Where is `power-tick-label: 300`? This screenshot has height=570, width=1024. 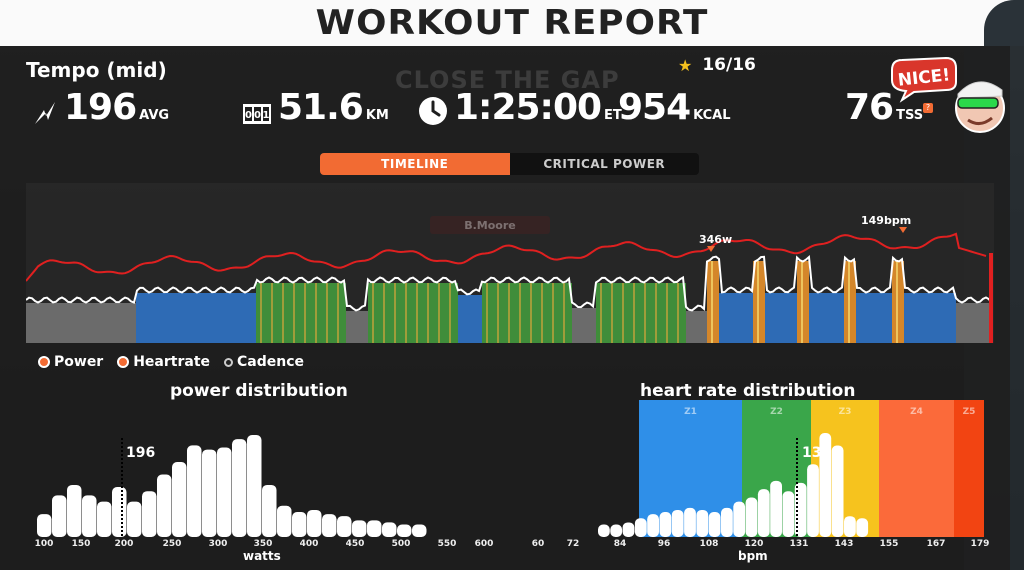 power-tick-label: 300 is located at coordinates (218, 544).